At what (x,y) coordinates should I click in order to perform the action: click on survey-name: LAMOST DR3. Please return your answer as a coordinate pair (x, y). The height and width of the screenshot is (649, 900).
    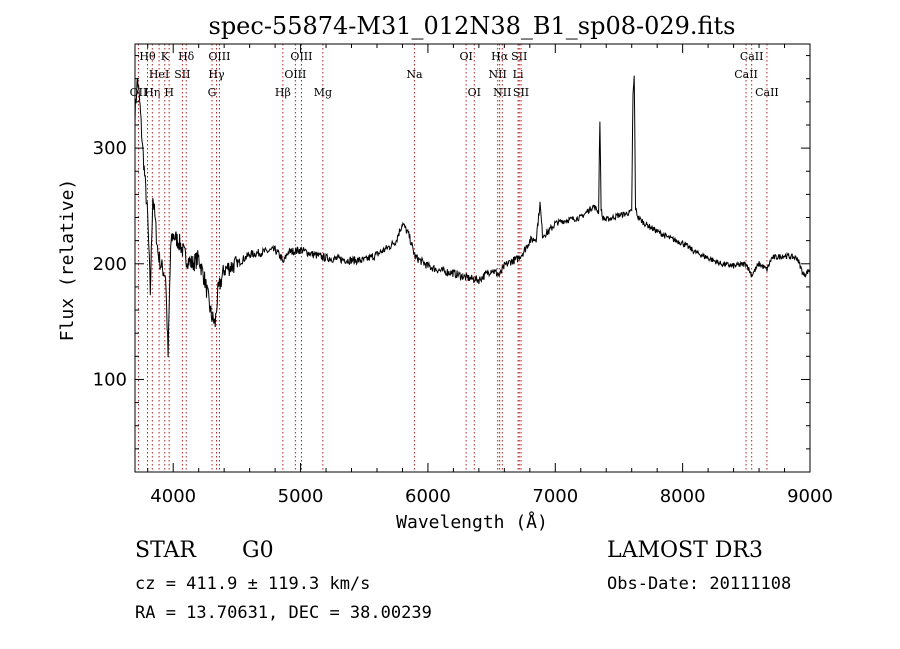
    Looking at the image, I should click on (685, 550).